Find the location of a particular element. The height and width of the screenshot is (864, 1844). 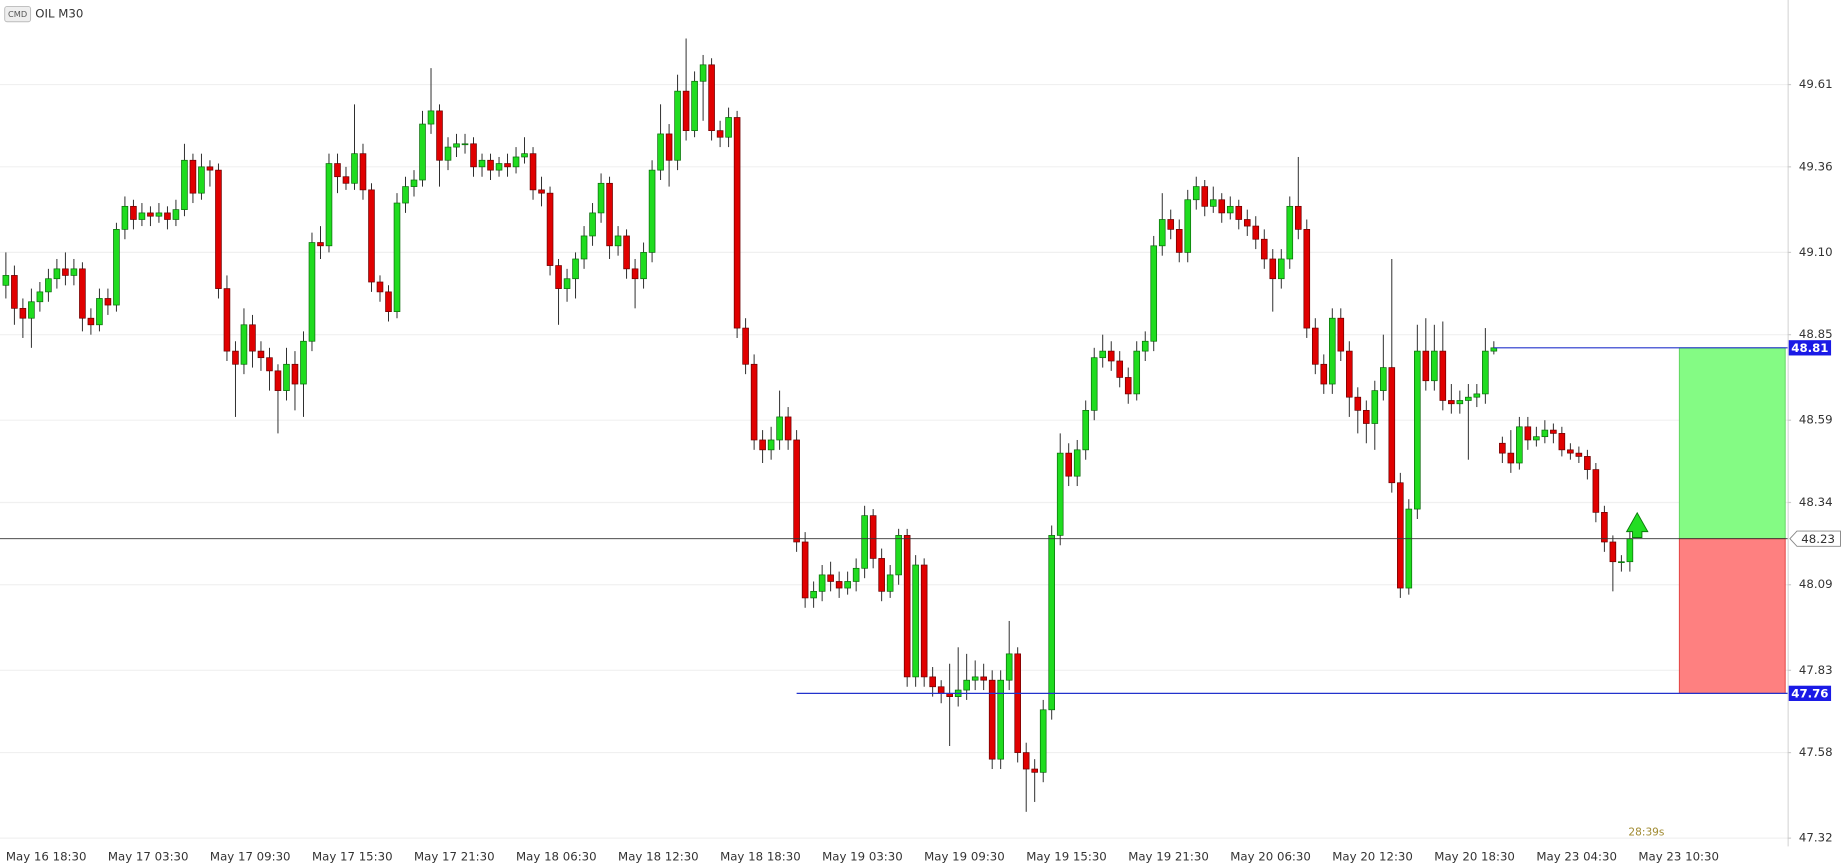

x-tick-label: May 20 18:30 is located at coordinates (1474, 856).